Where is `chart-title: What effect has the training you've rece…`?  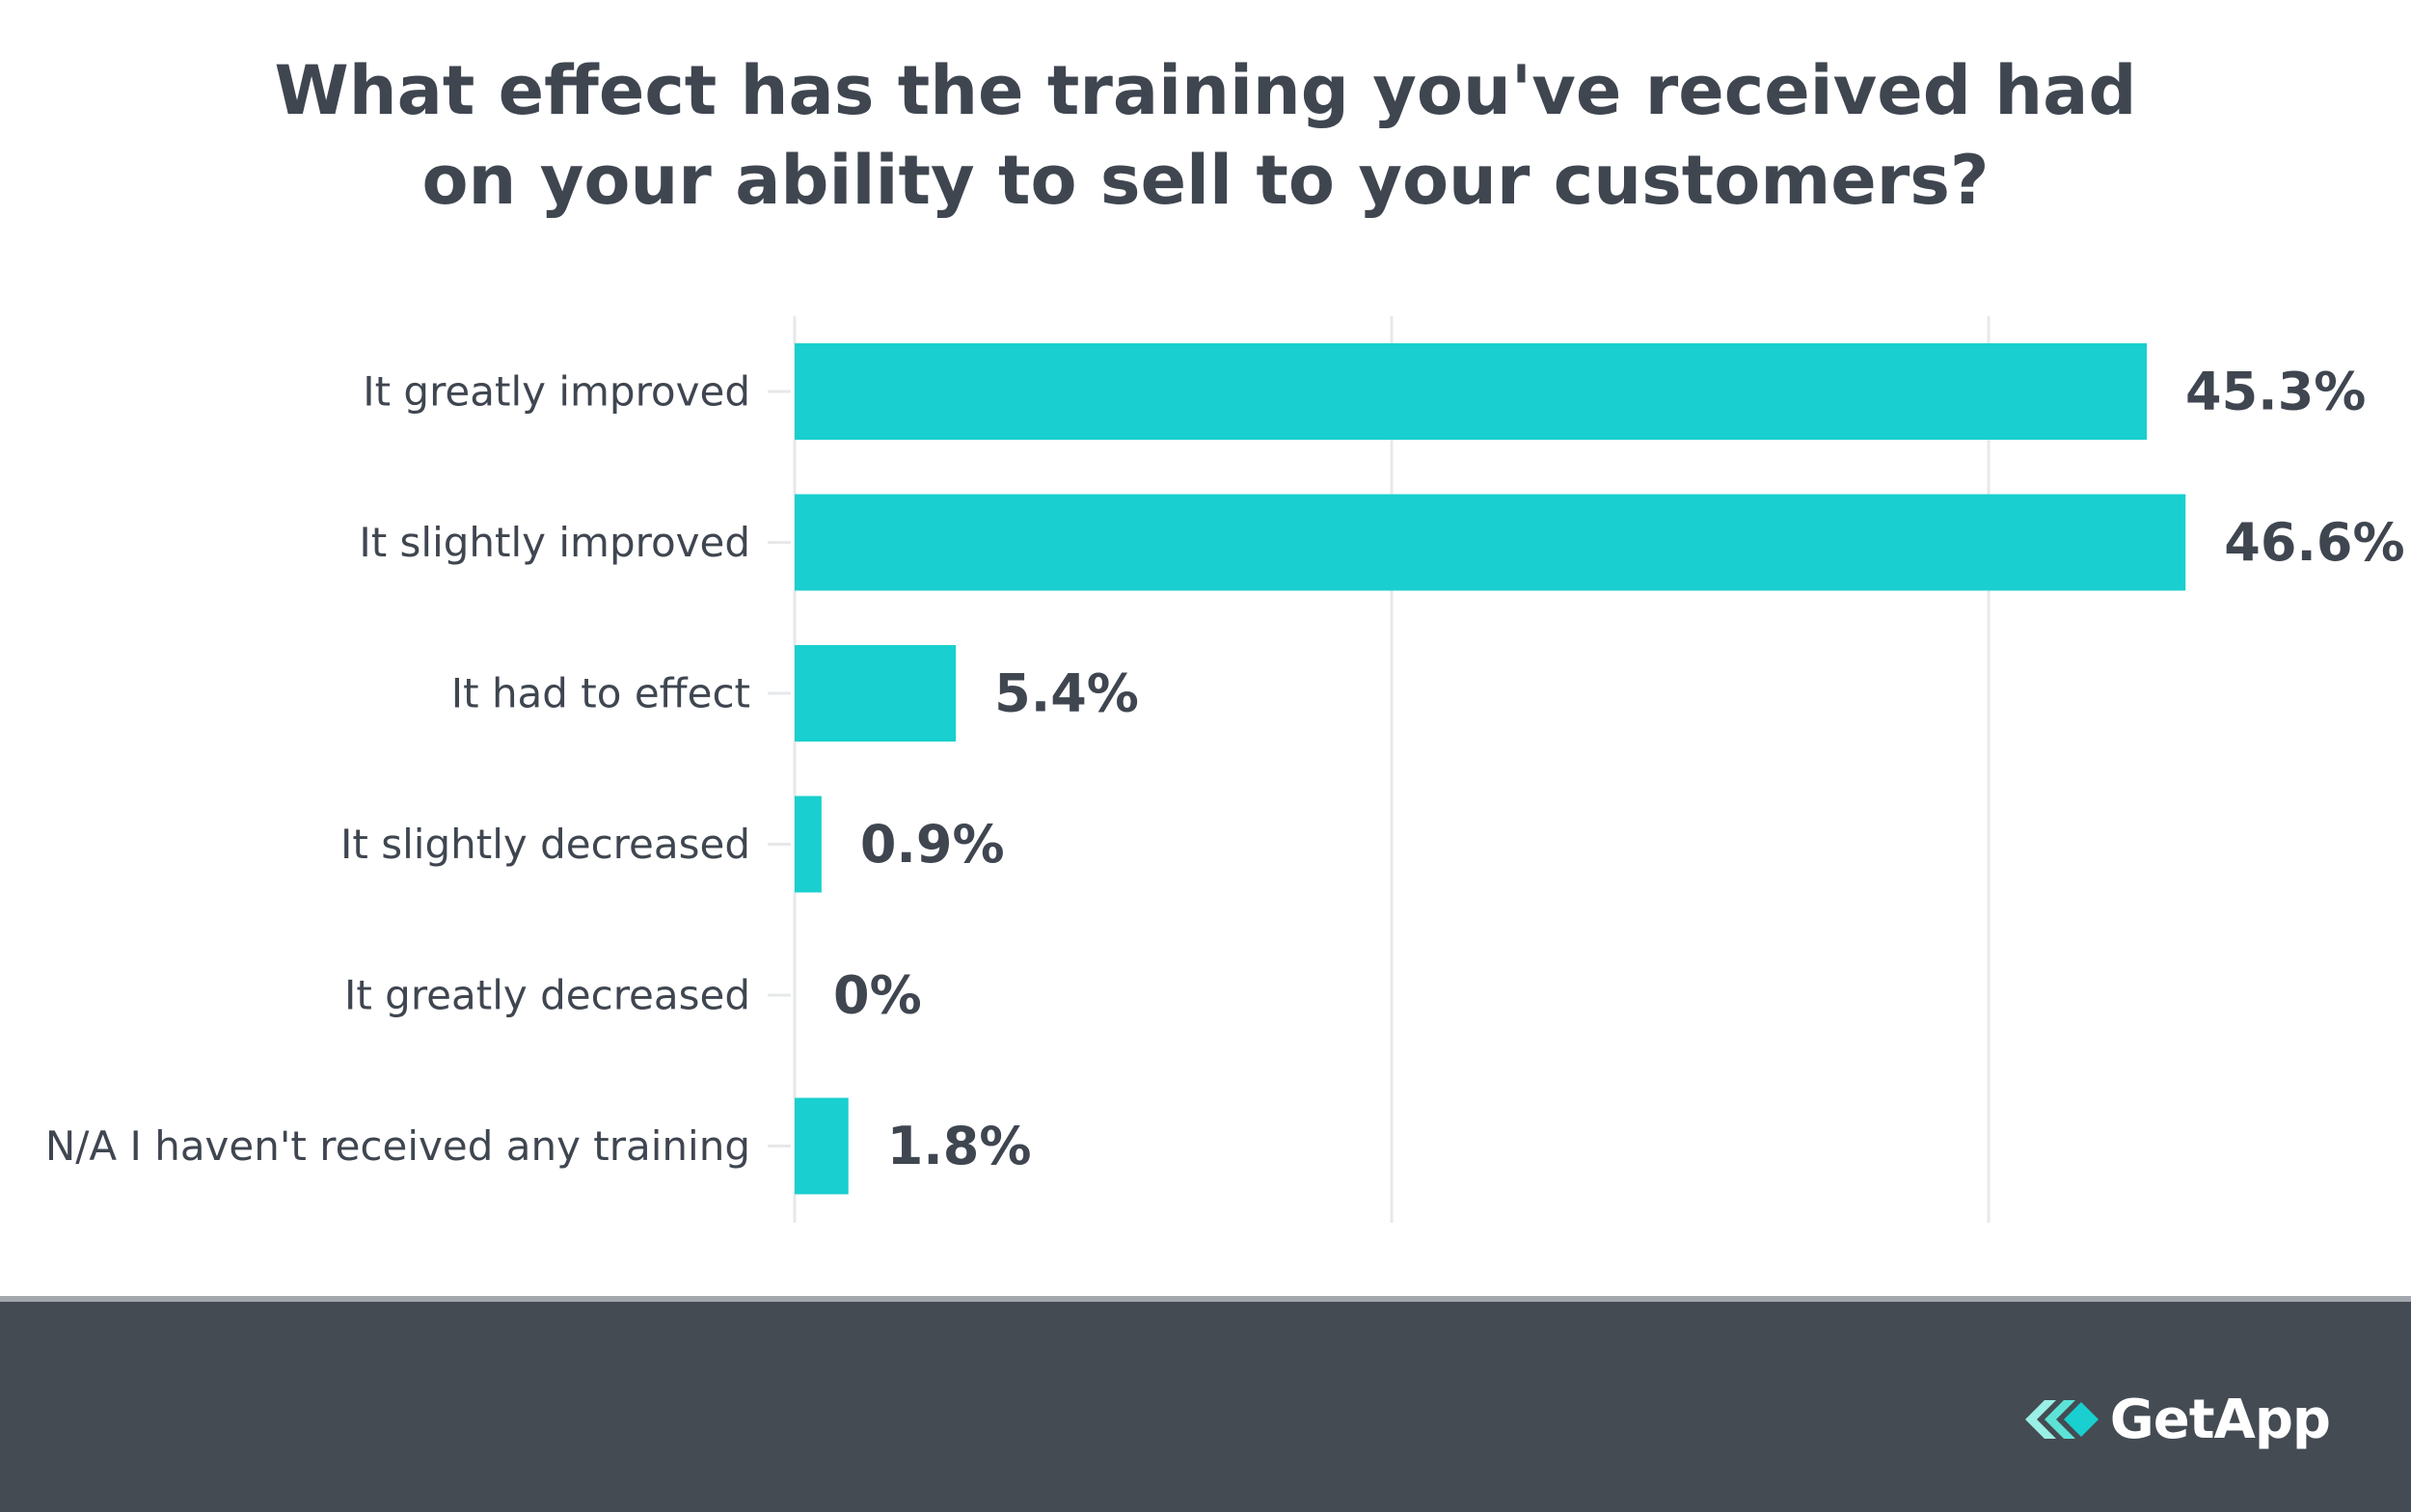
chart-title: What effect has the training you've rece… is located at coordinates (1205, 136).